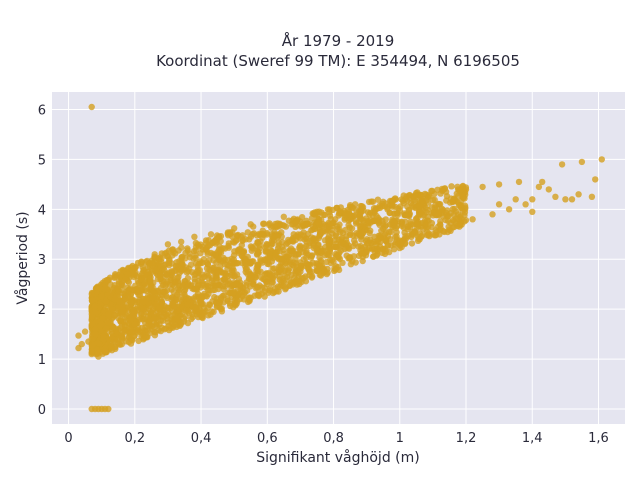 The width and height of the screenshot is (640, 480). What do you see at coordinates (201, 438) in the screenshot?
I see `x-tick-label: 0,4` at bounding box center [201, 438].